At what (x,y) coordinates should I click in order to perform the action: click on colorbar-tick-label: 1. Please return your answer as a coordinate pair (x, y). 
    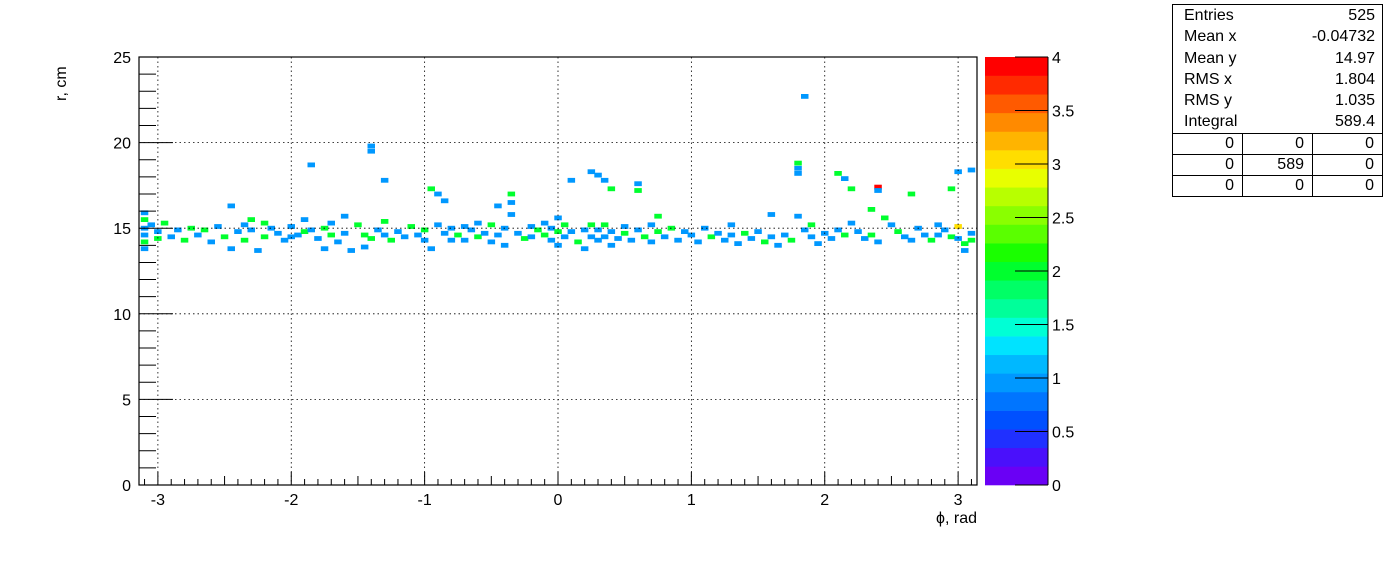
    Looking at the image, I should click on (1056, 379).